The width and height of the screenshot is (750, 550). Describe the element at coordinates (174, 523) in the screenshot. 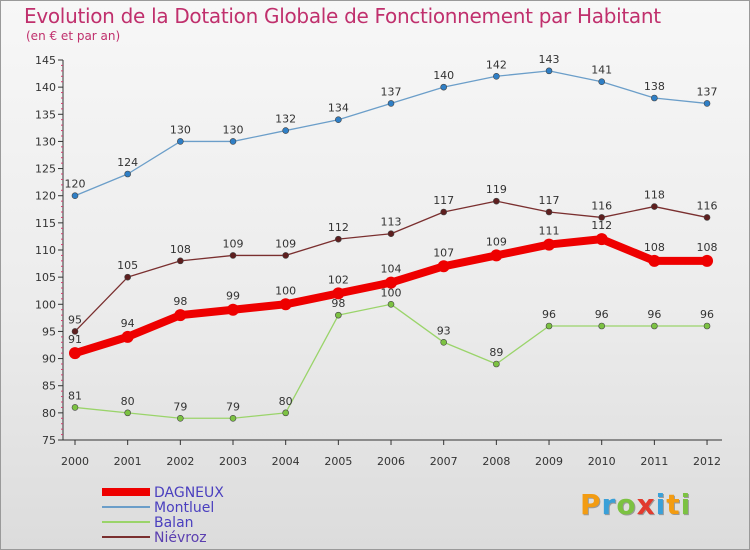

I see `legend-entry: Balan` at that location.